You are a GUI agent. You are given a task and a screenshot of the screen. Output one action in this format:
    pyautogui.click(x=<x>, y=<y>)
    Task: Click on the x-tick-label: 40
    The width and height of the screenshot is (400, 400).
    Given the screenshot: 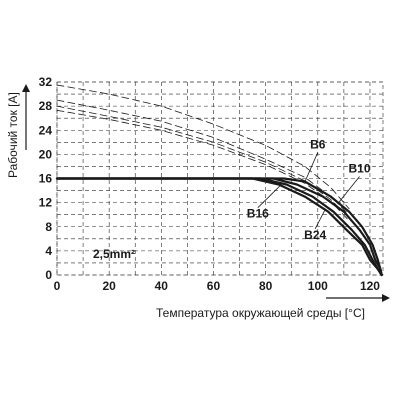 What is the action you would take?
    pyautogui.click(x=162, y=286)
    